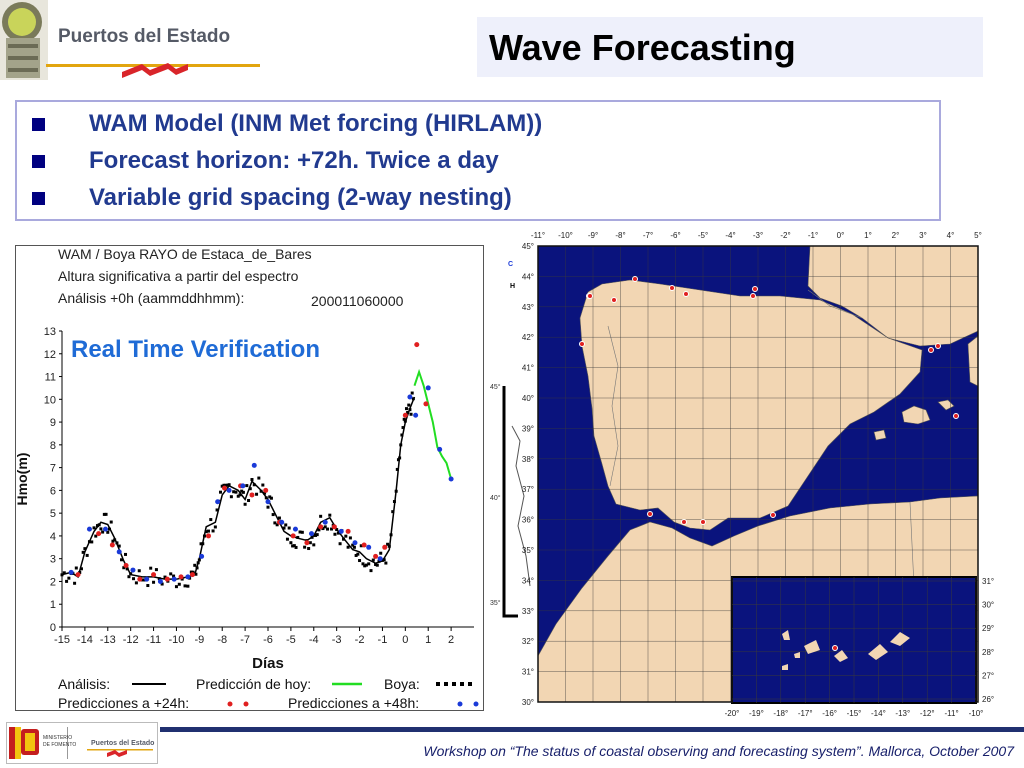  I want to click on fuerteventura-land, so click(878, 652).